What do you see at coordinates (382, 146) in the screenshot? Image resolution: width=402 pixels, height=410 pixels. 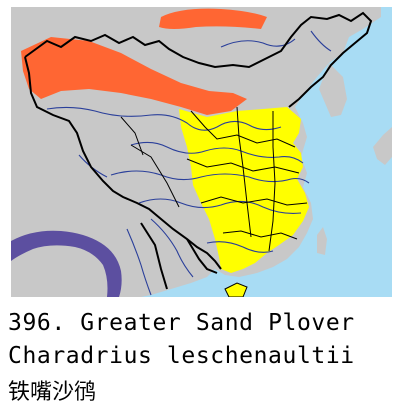 I see `land-japan` at bounding box center [382, 146].